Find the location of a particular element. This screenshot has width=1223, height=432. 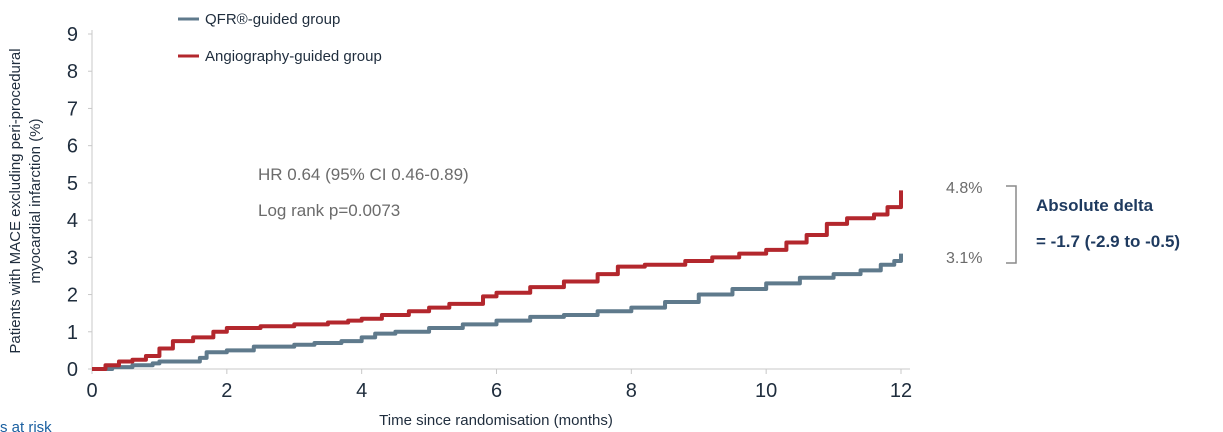

x-ticks: 0 2 4 6 8 10 12 is located at coordinates (499, 385).